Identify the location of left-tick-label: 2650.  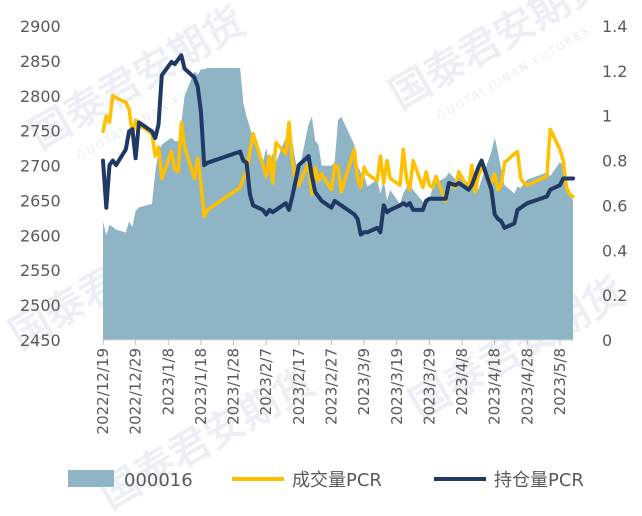
(40, 200).